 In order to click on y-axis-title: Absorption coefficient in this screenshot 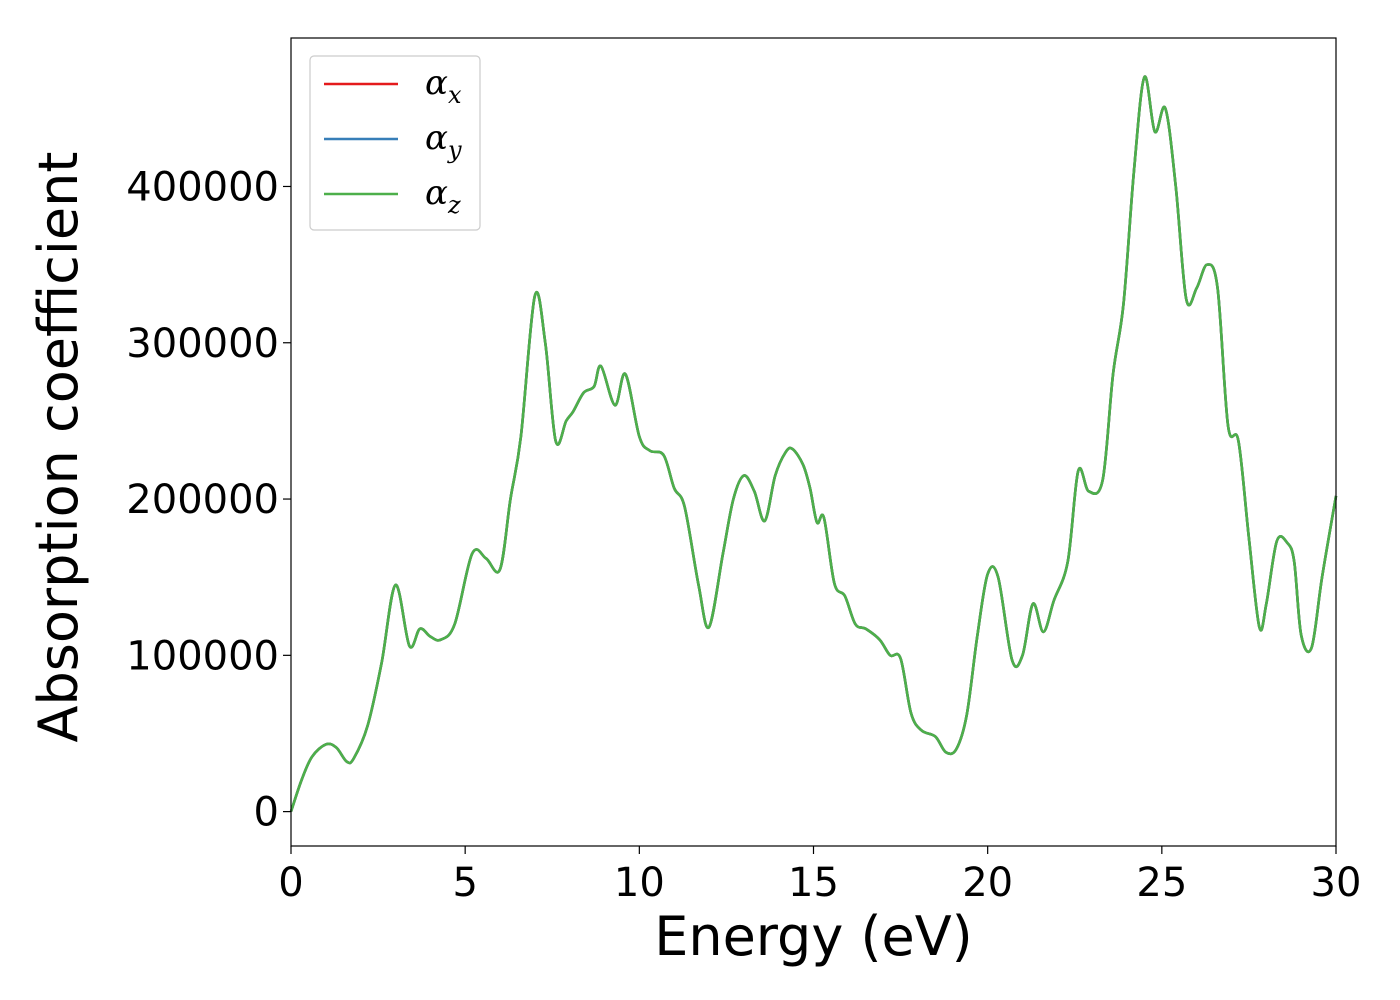, I will do `click(58, 447)`.